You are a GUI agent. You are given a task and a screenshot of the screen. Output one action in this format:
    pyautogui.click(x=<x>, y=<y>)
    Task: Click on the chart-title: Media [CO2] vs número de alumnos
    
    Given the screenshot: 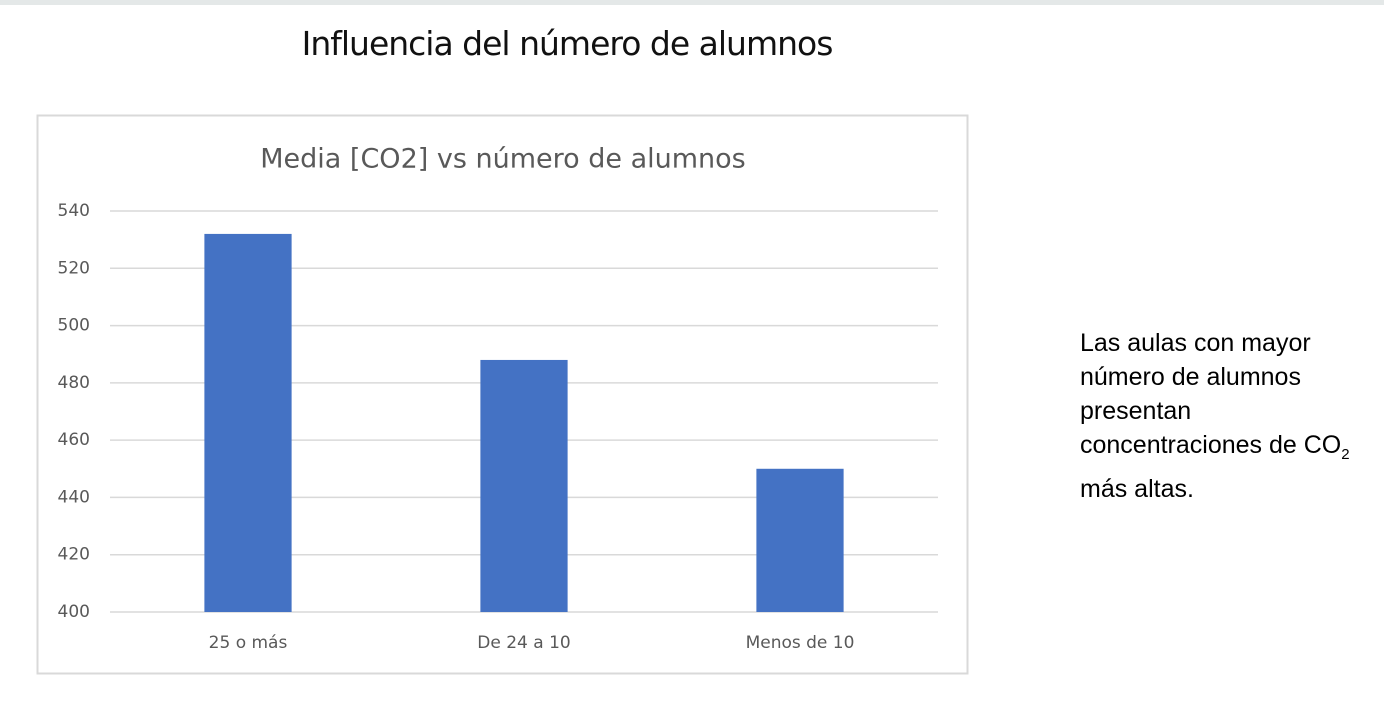 What is the action you would take?
    pyautogui.click(x=502, y=159)
    